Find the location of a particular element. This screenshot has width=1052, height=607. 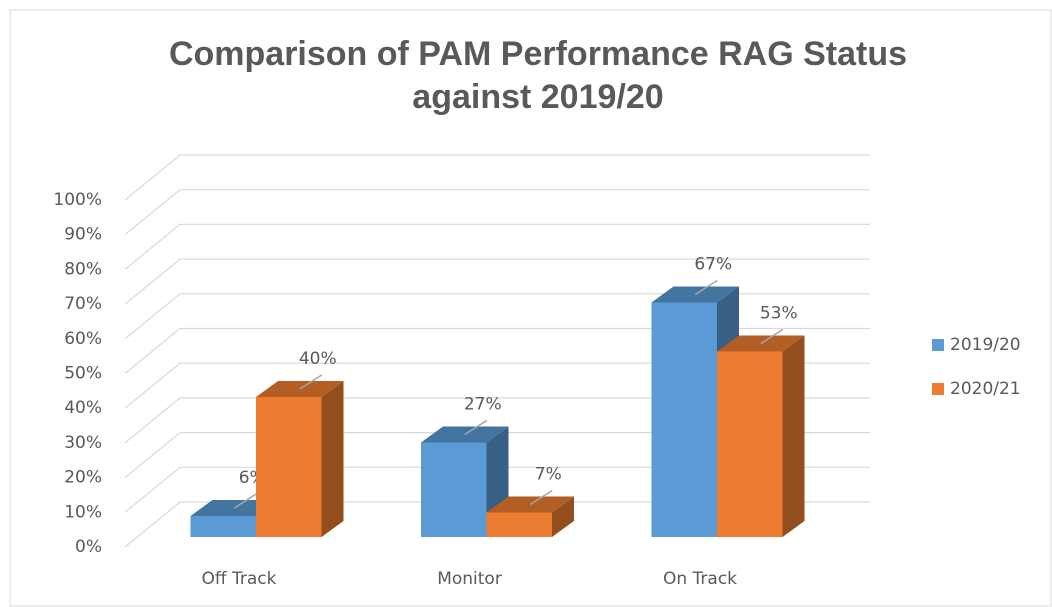

y-tick-label: 0% is located at coordinates (88, 547).